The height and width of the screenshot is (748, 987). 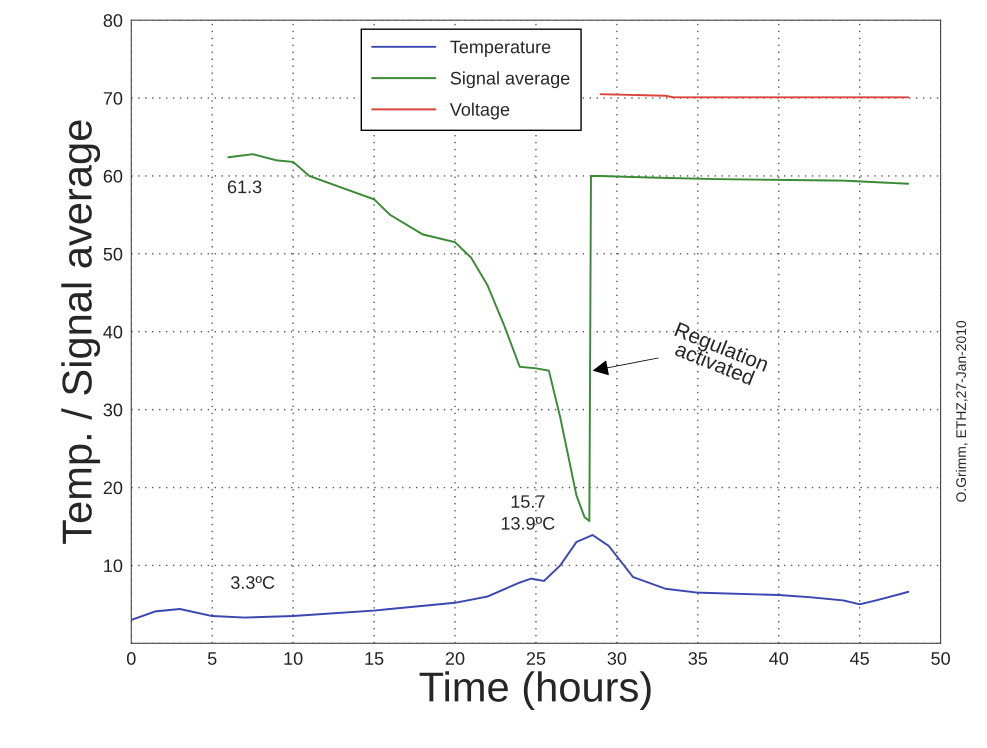 What do you see at coordinates (455, 658) in the screenshot?
I see `x-tick-label: 20` at bounding box center [455, 658].